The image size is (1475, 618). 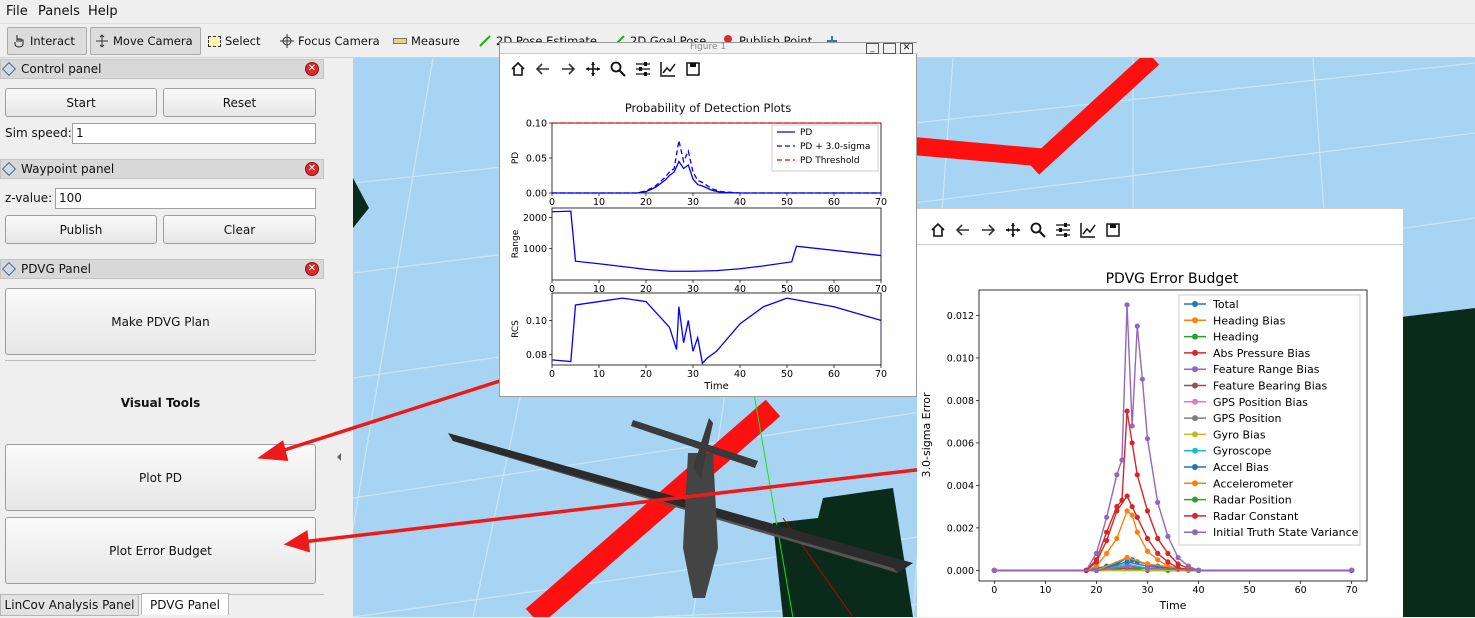 What do you see at coordinates (214, 41) in the screenshot?
I see `select-box-icon` at bounding box center [214, 41].